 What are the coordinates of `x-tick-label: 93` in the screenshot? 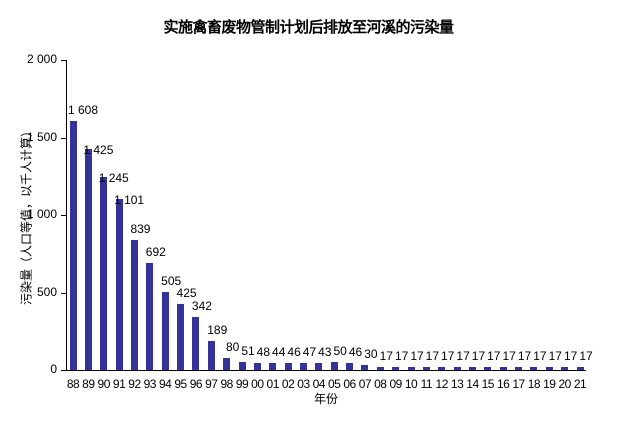 It's located at (150, 384).